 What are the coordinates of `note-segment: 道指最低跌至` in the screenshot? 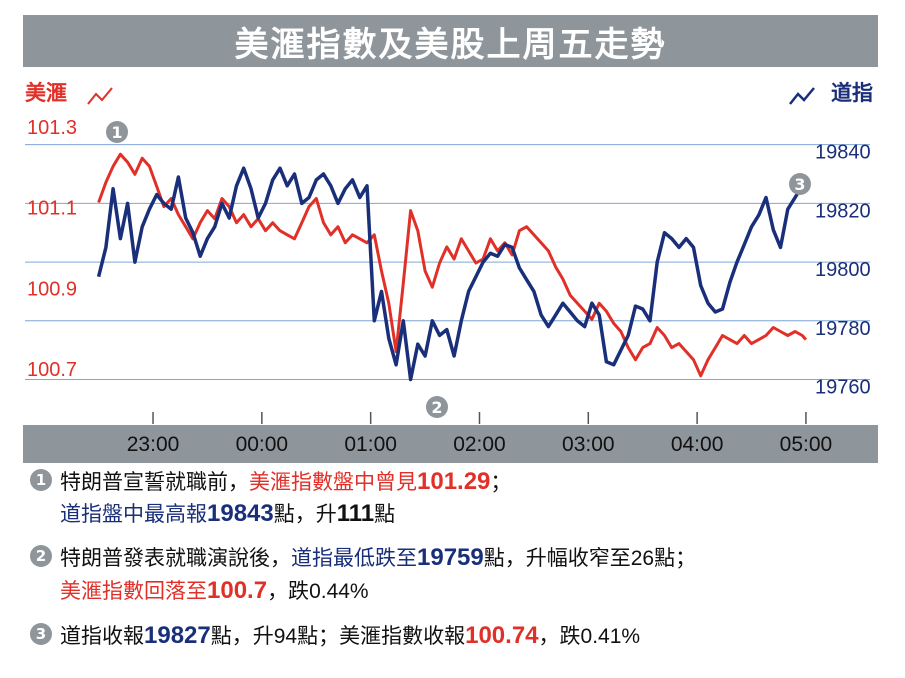 It's located at (354, 558).